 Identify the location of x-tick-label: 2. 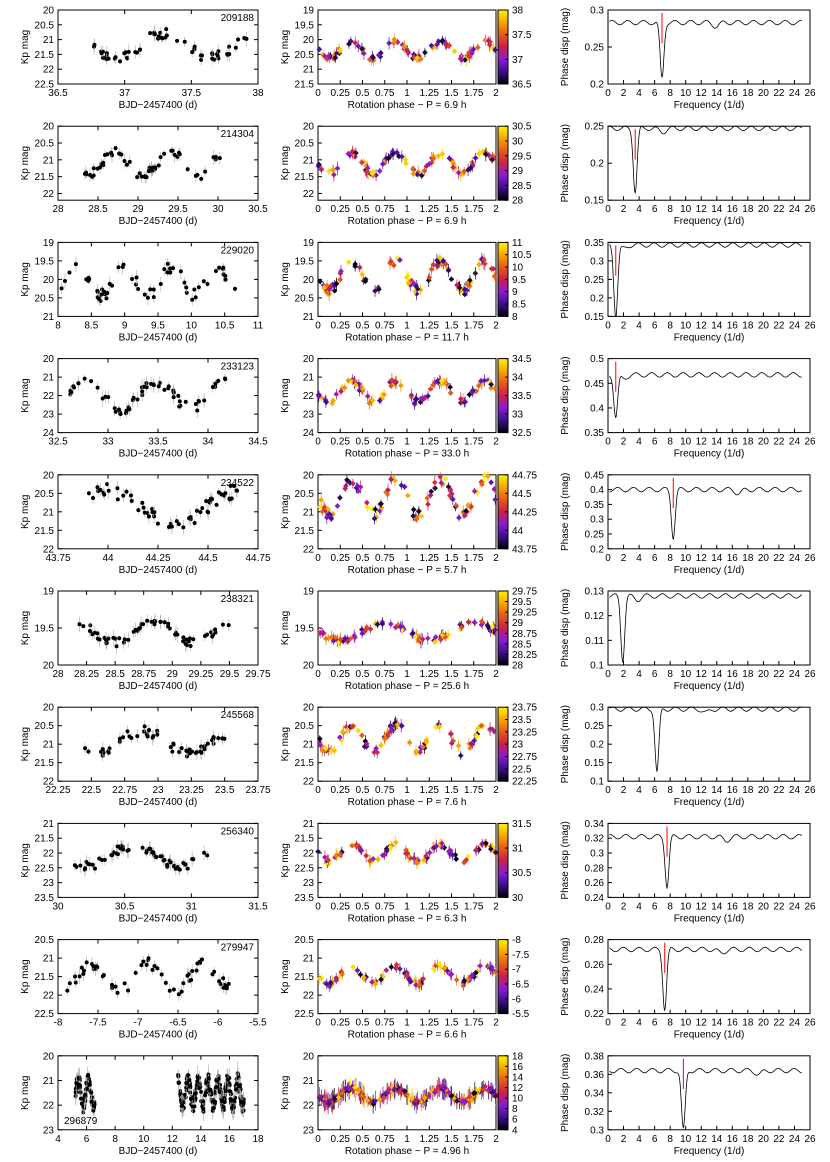
(624, 209).